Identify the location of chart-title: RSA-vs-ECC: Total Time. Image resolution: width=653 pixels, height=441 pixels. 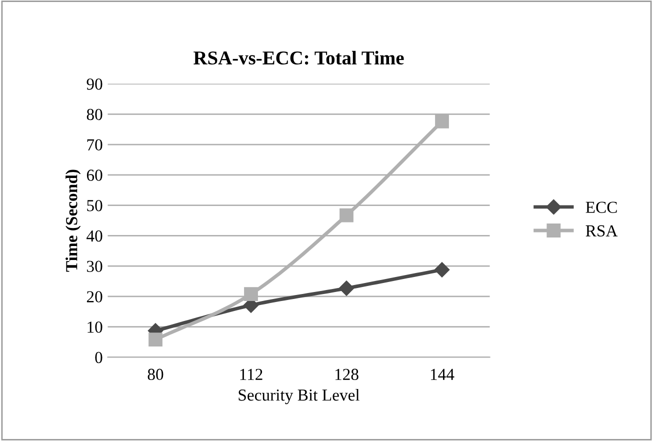
(299, 57).